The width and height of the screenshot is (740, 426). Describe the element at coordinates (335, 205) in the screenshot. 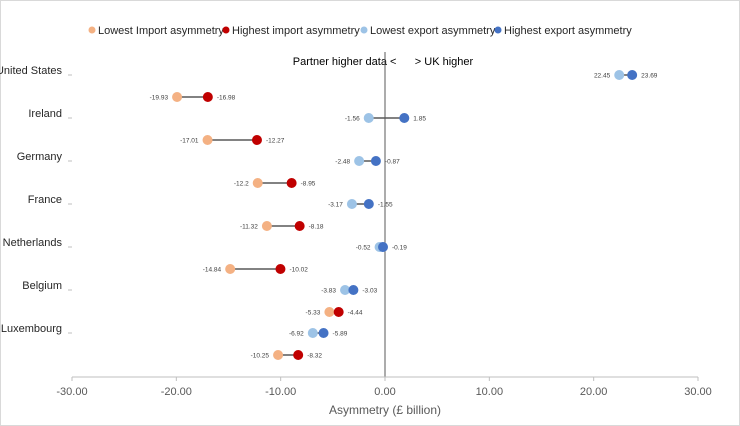

I see `export-value-label: -3.17` at that location.